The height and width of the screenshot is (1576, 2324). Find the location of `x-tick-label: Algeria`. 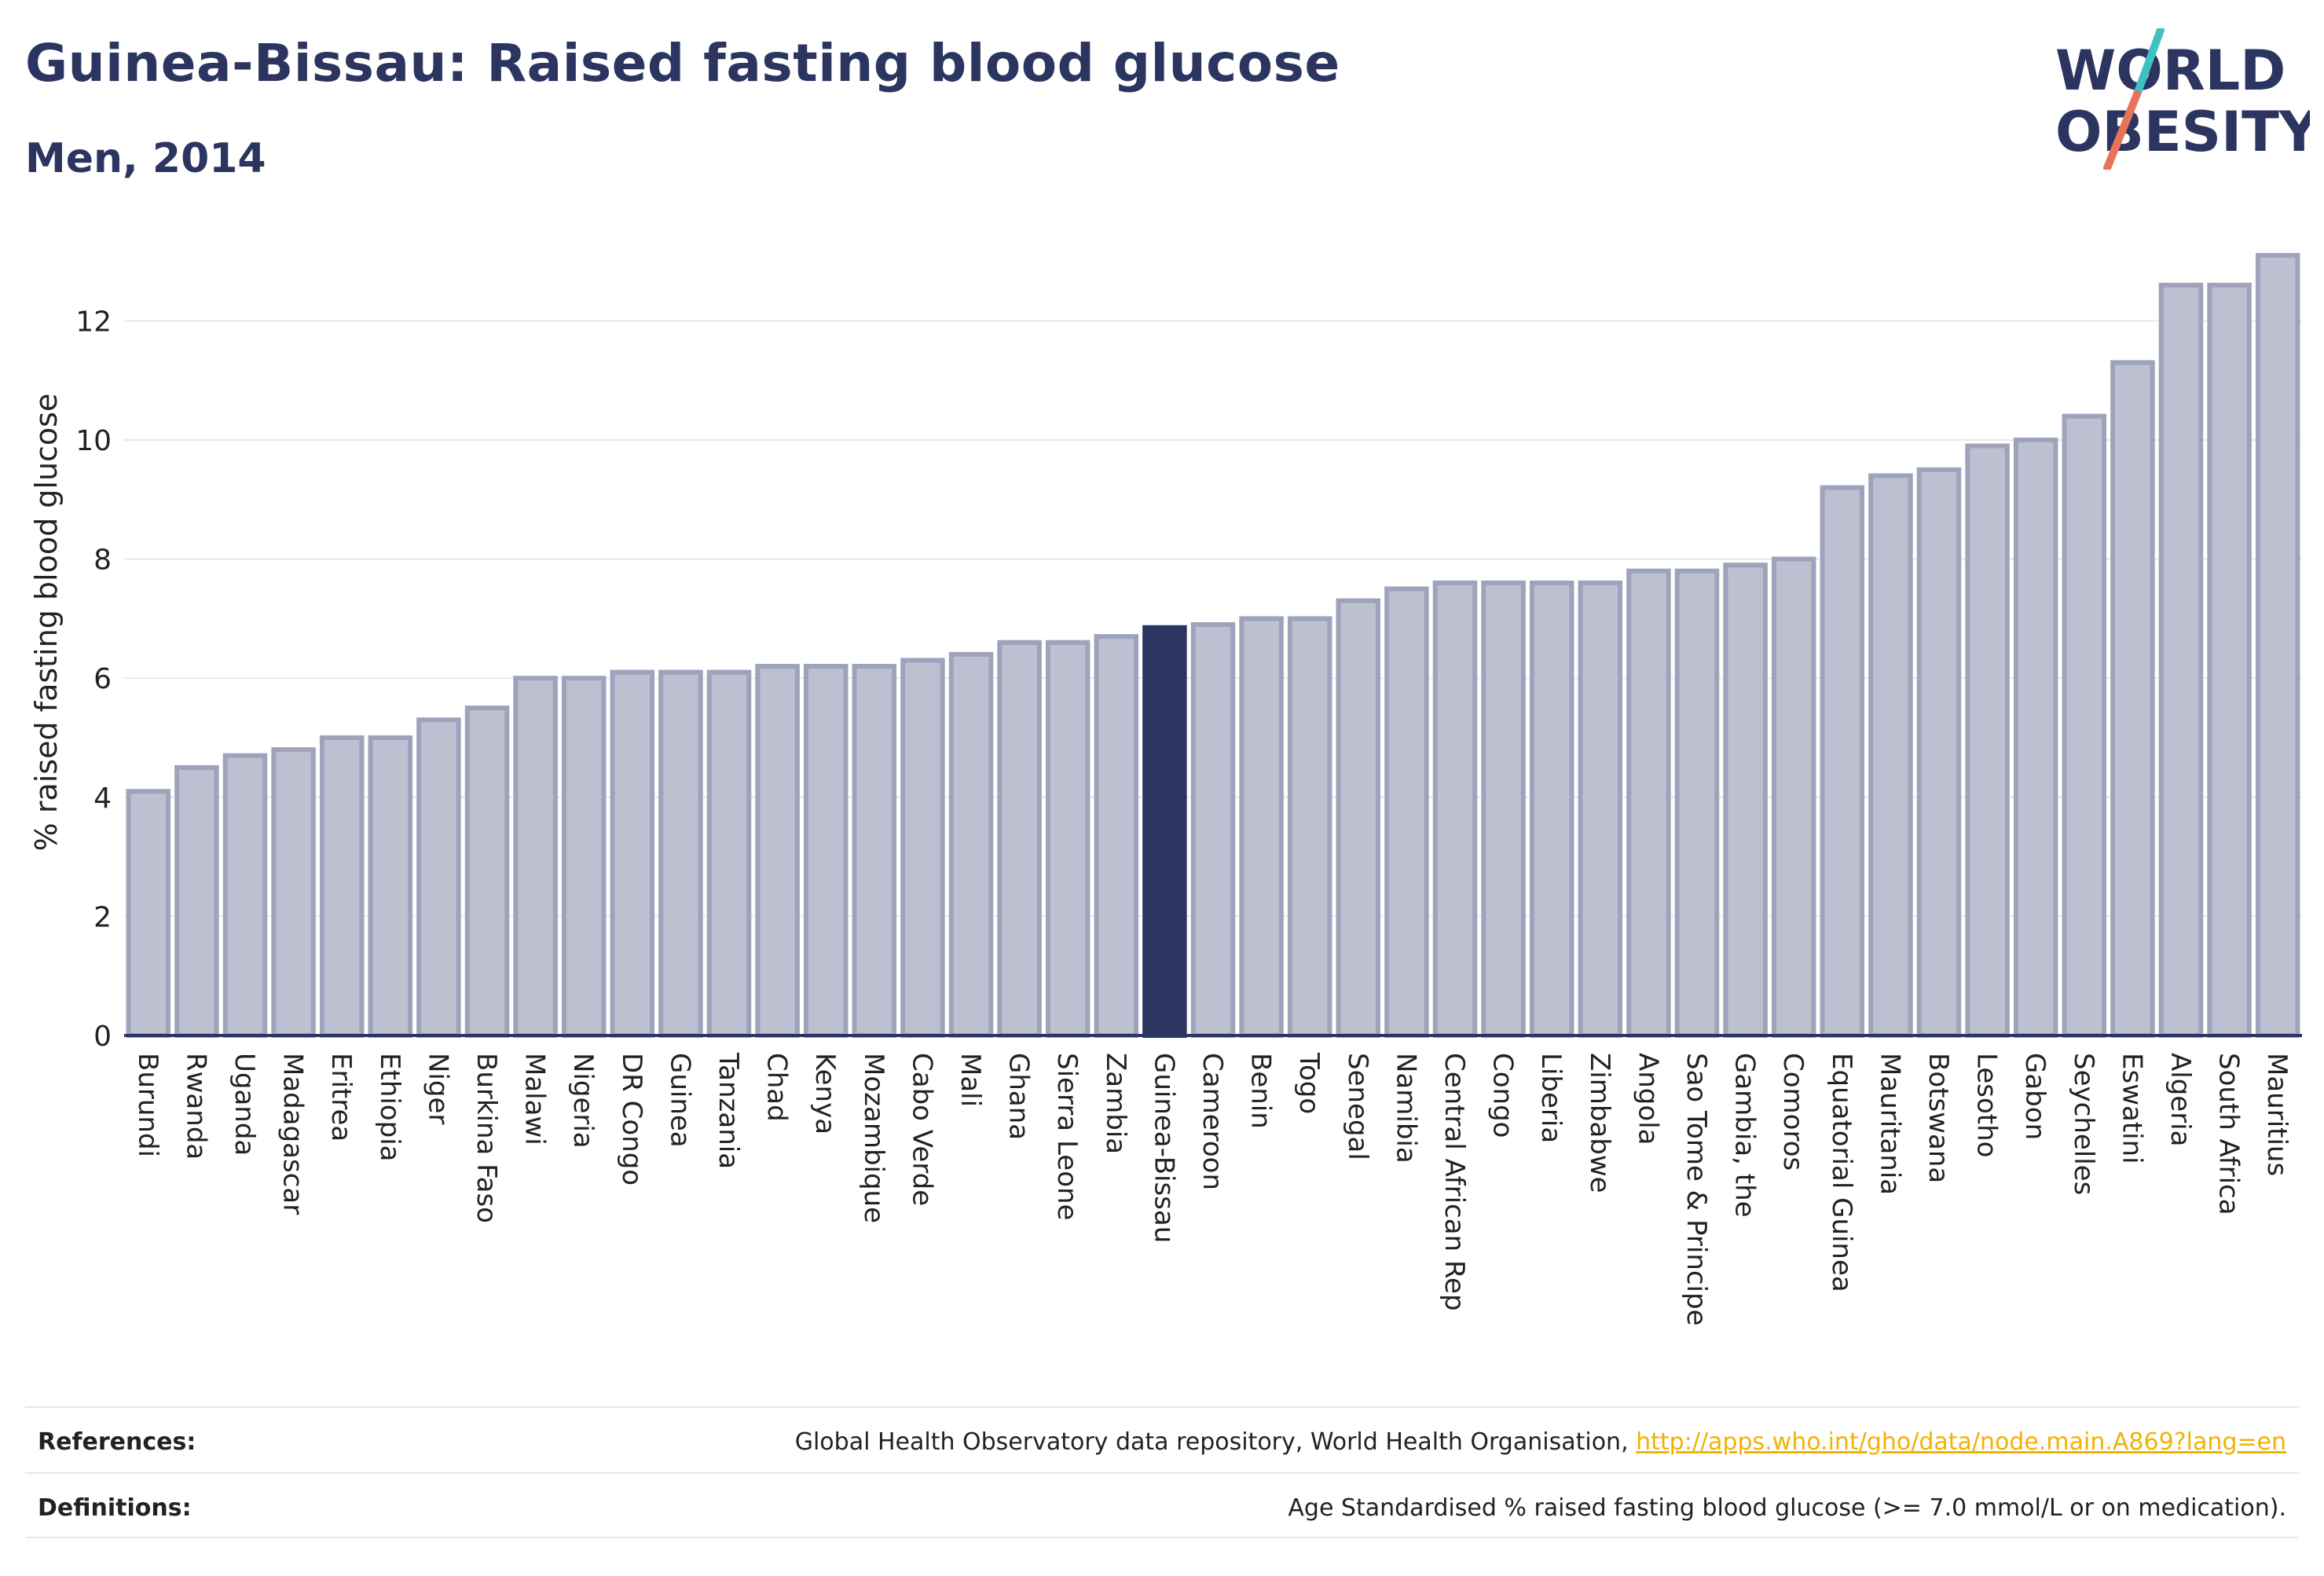

x-tick-label: Algeria is located at coordinates (2180, 1099).